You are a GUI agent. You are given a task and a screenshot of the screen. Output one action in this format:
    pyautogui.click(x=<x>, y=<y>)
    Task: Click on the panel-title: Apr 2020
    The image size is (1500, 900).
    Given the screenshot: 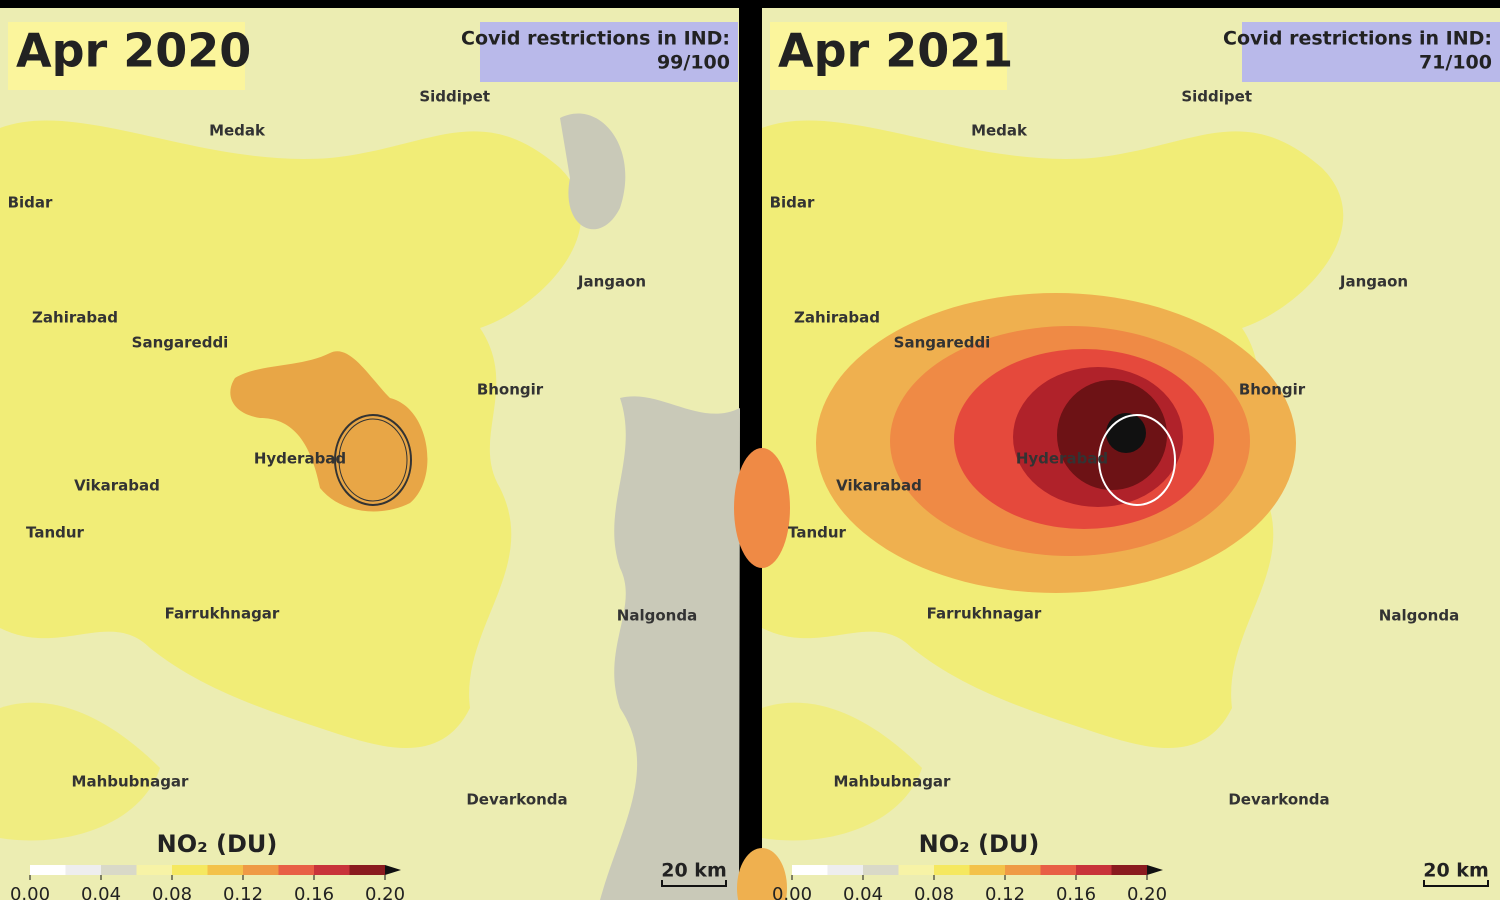 What is the action you would take?
    pyautogui.click(x=133, y=51)
    